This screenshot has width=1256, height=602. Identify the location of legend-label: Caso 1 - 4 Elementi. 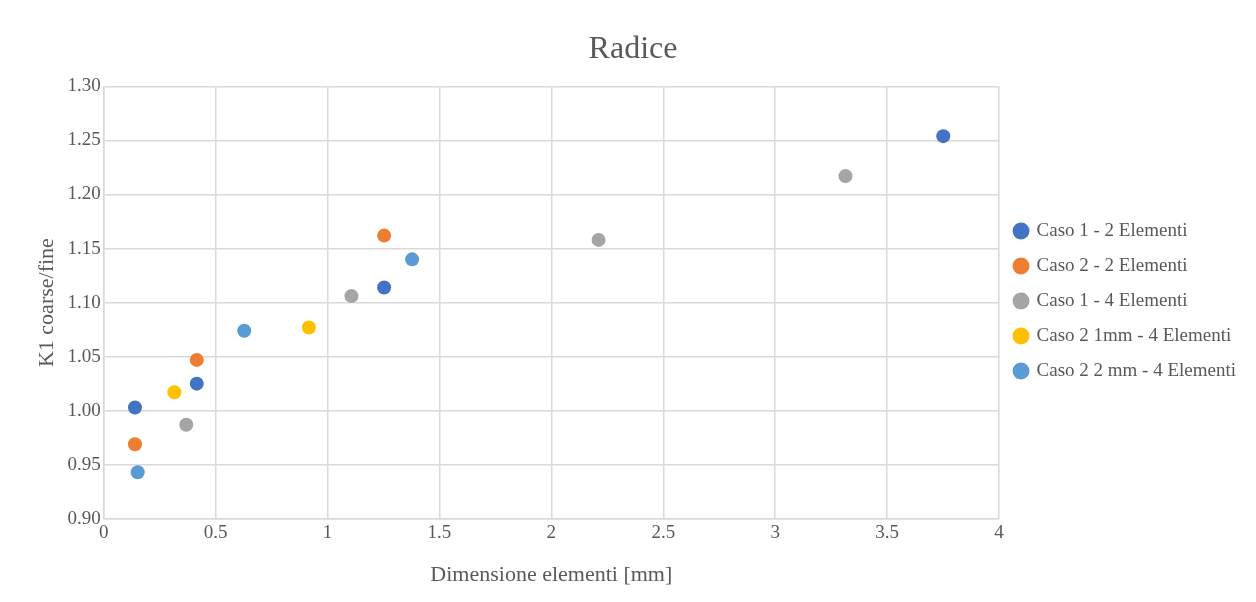
(1112, 299).